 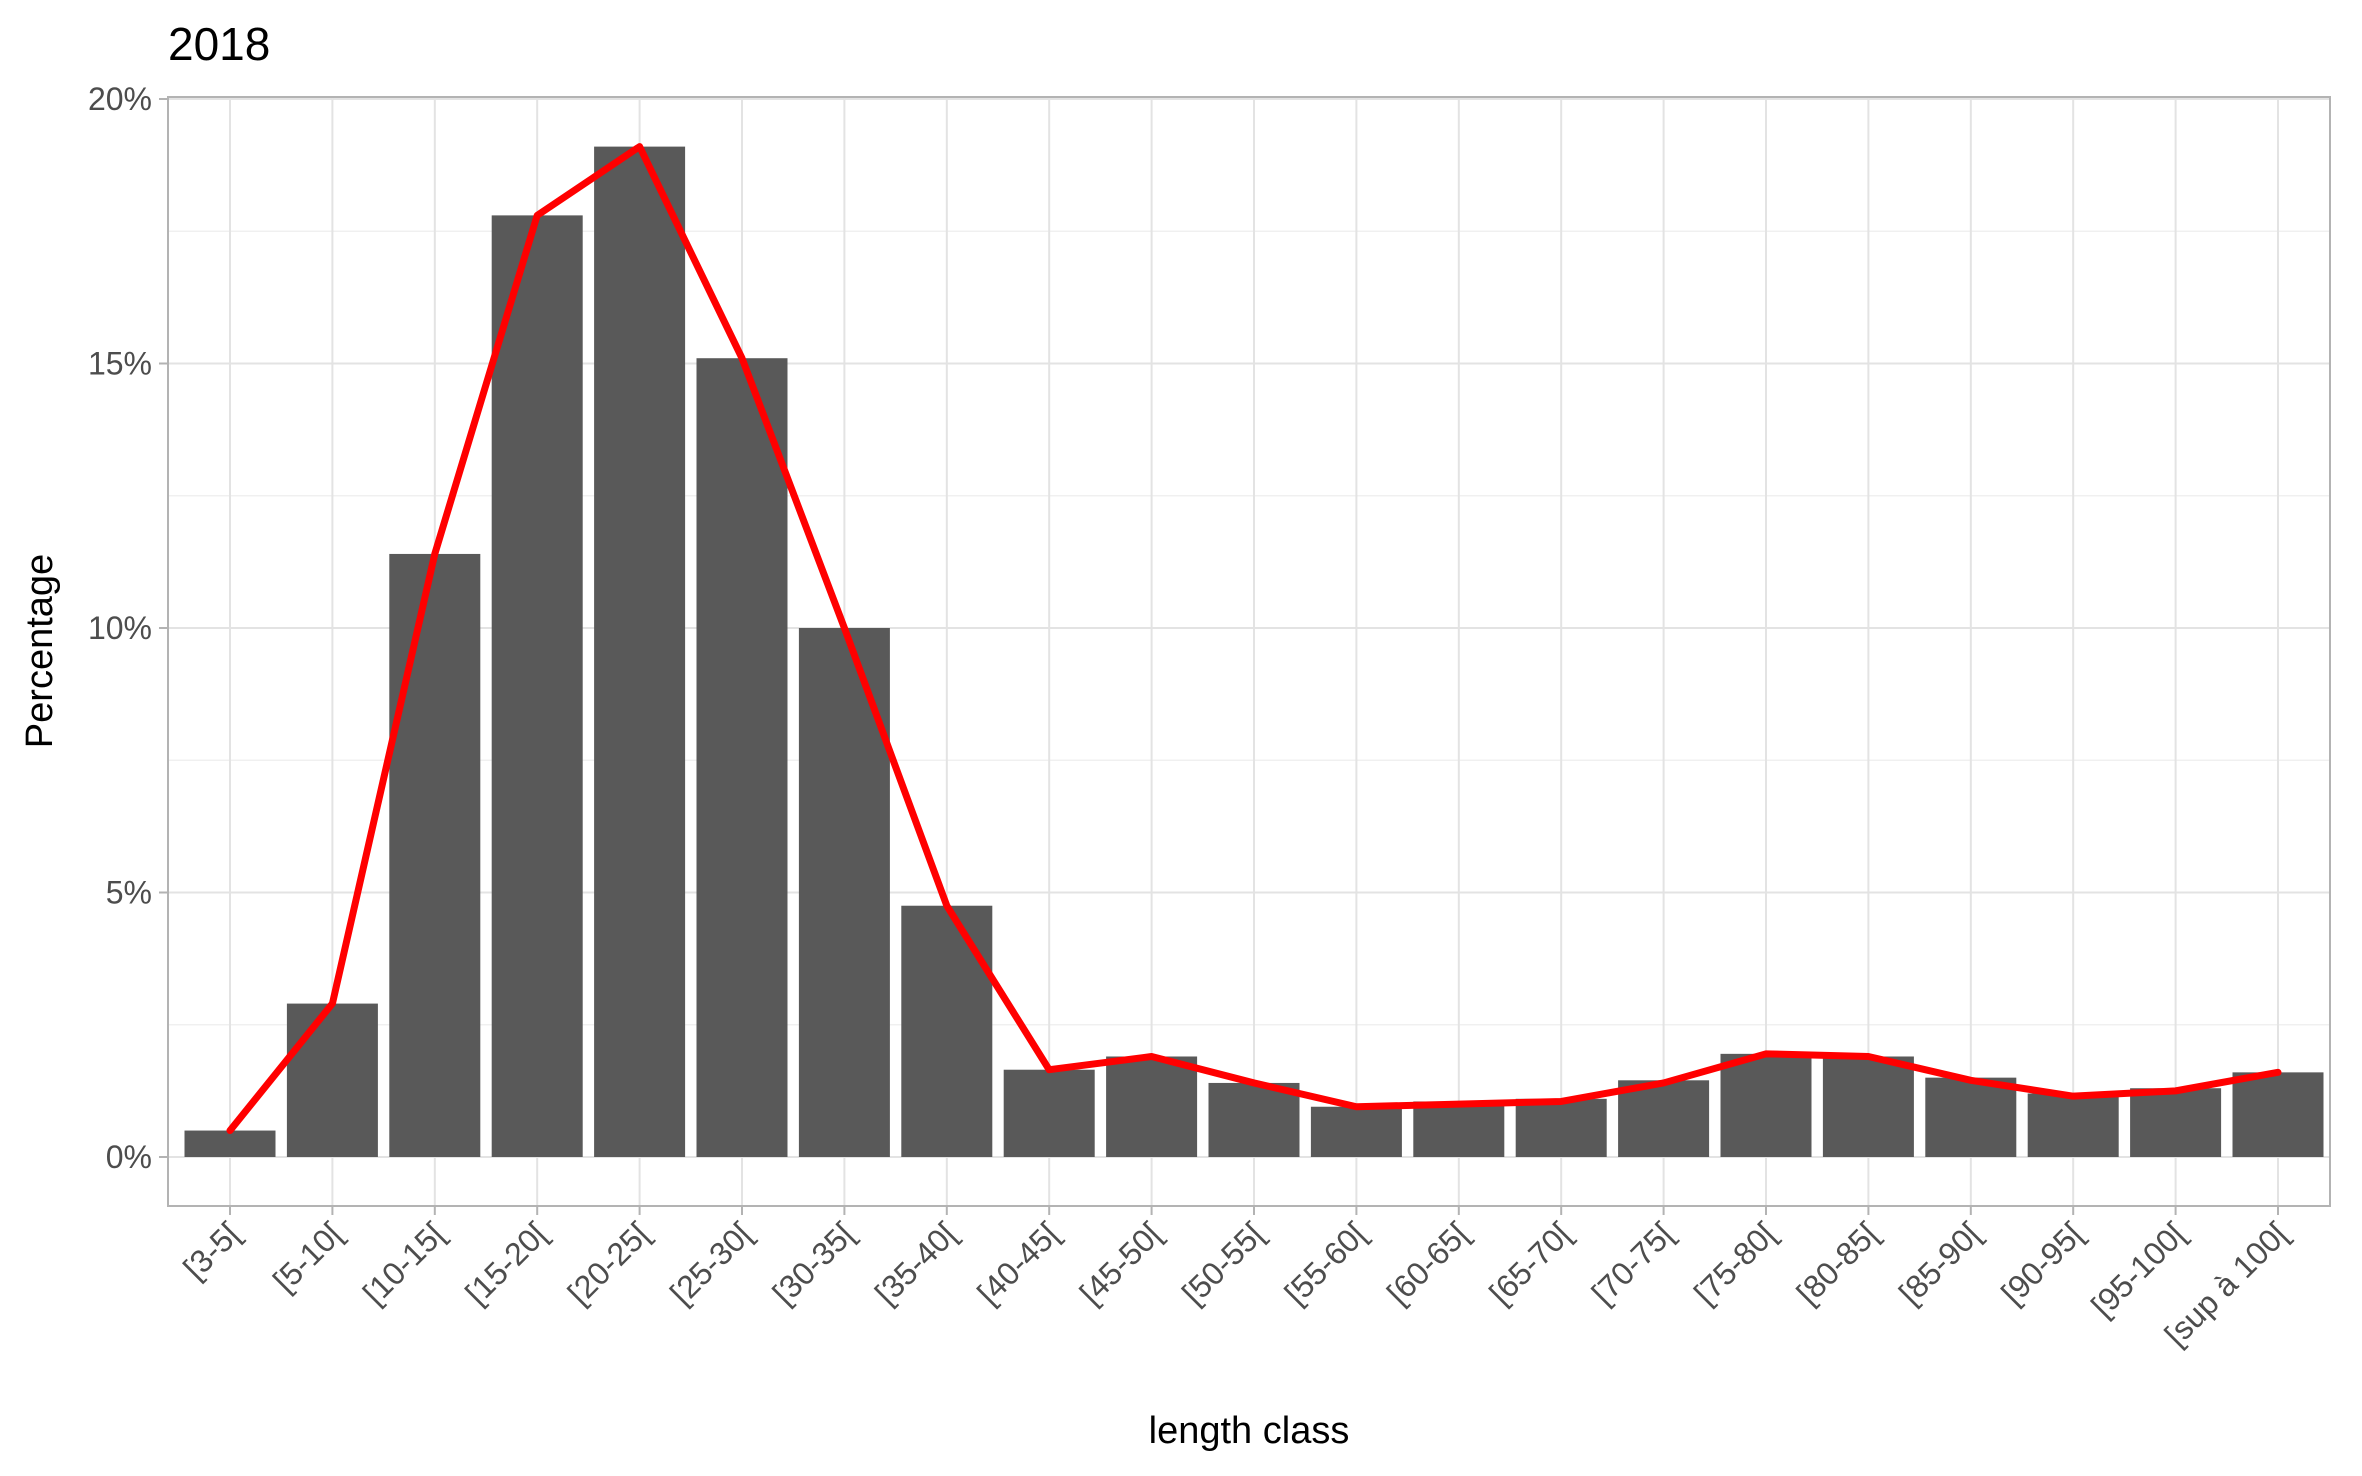 What do you see at coordinates (129, 1157) in the screenshot?
I see `y-tick-label: 0%` at bounding box center [129, 1157].